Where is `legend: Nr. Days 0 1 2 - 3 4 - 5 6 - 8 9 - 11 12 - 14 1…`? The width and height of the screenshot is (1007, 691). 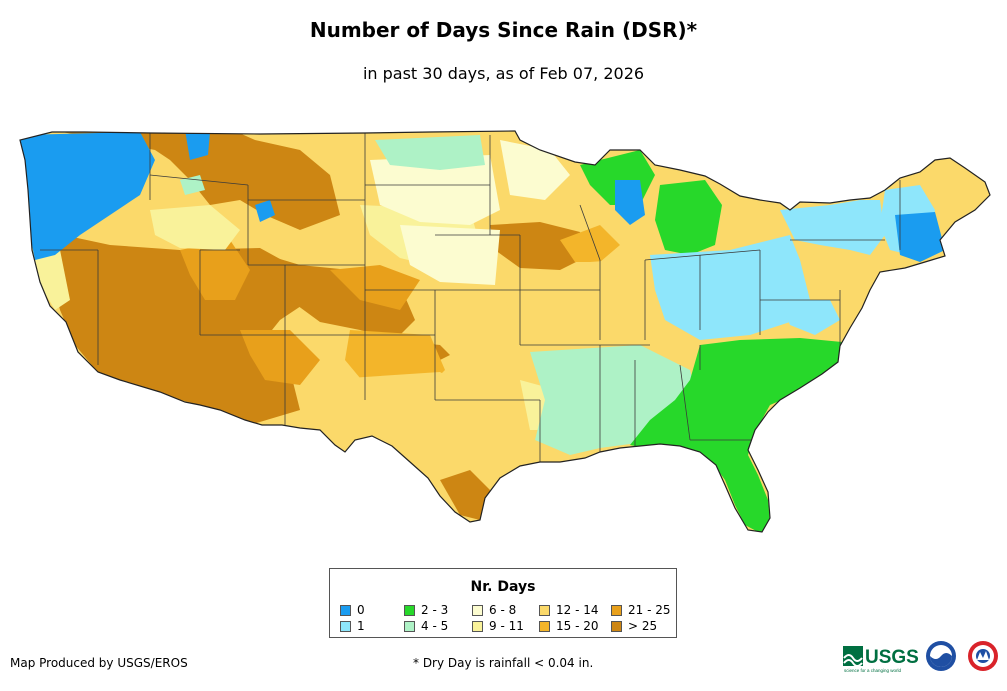
legend: Nr. Days 0 1 2 - 3 4 - 5 6 - 8 9 - 11 12 - 14 1… is located at coordinates (503, 603).